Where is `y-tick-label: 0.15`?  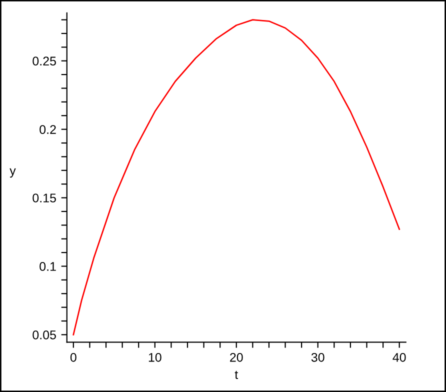 y-tick-label: 0.15 is located at coordinates (44, 198).